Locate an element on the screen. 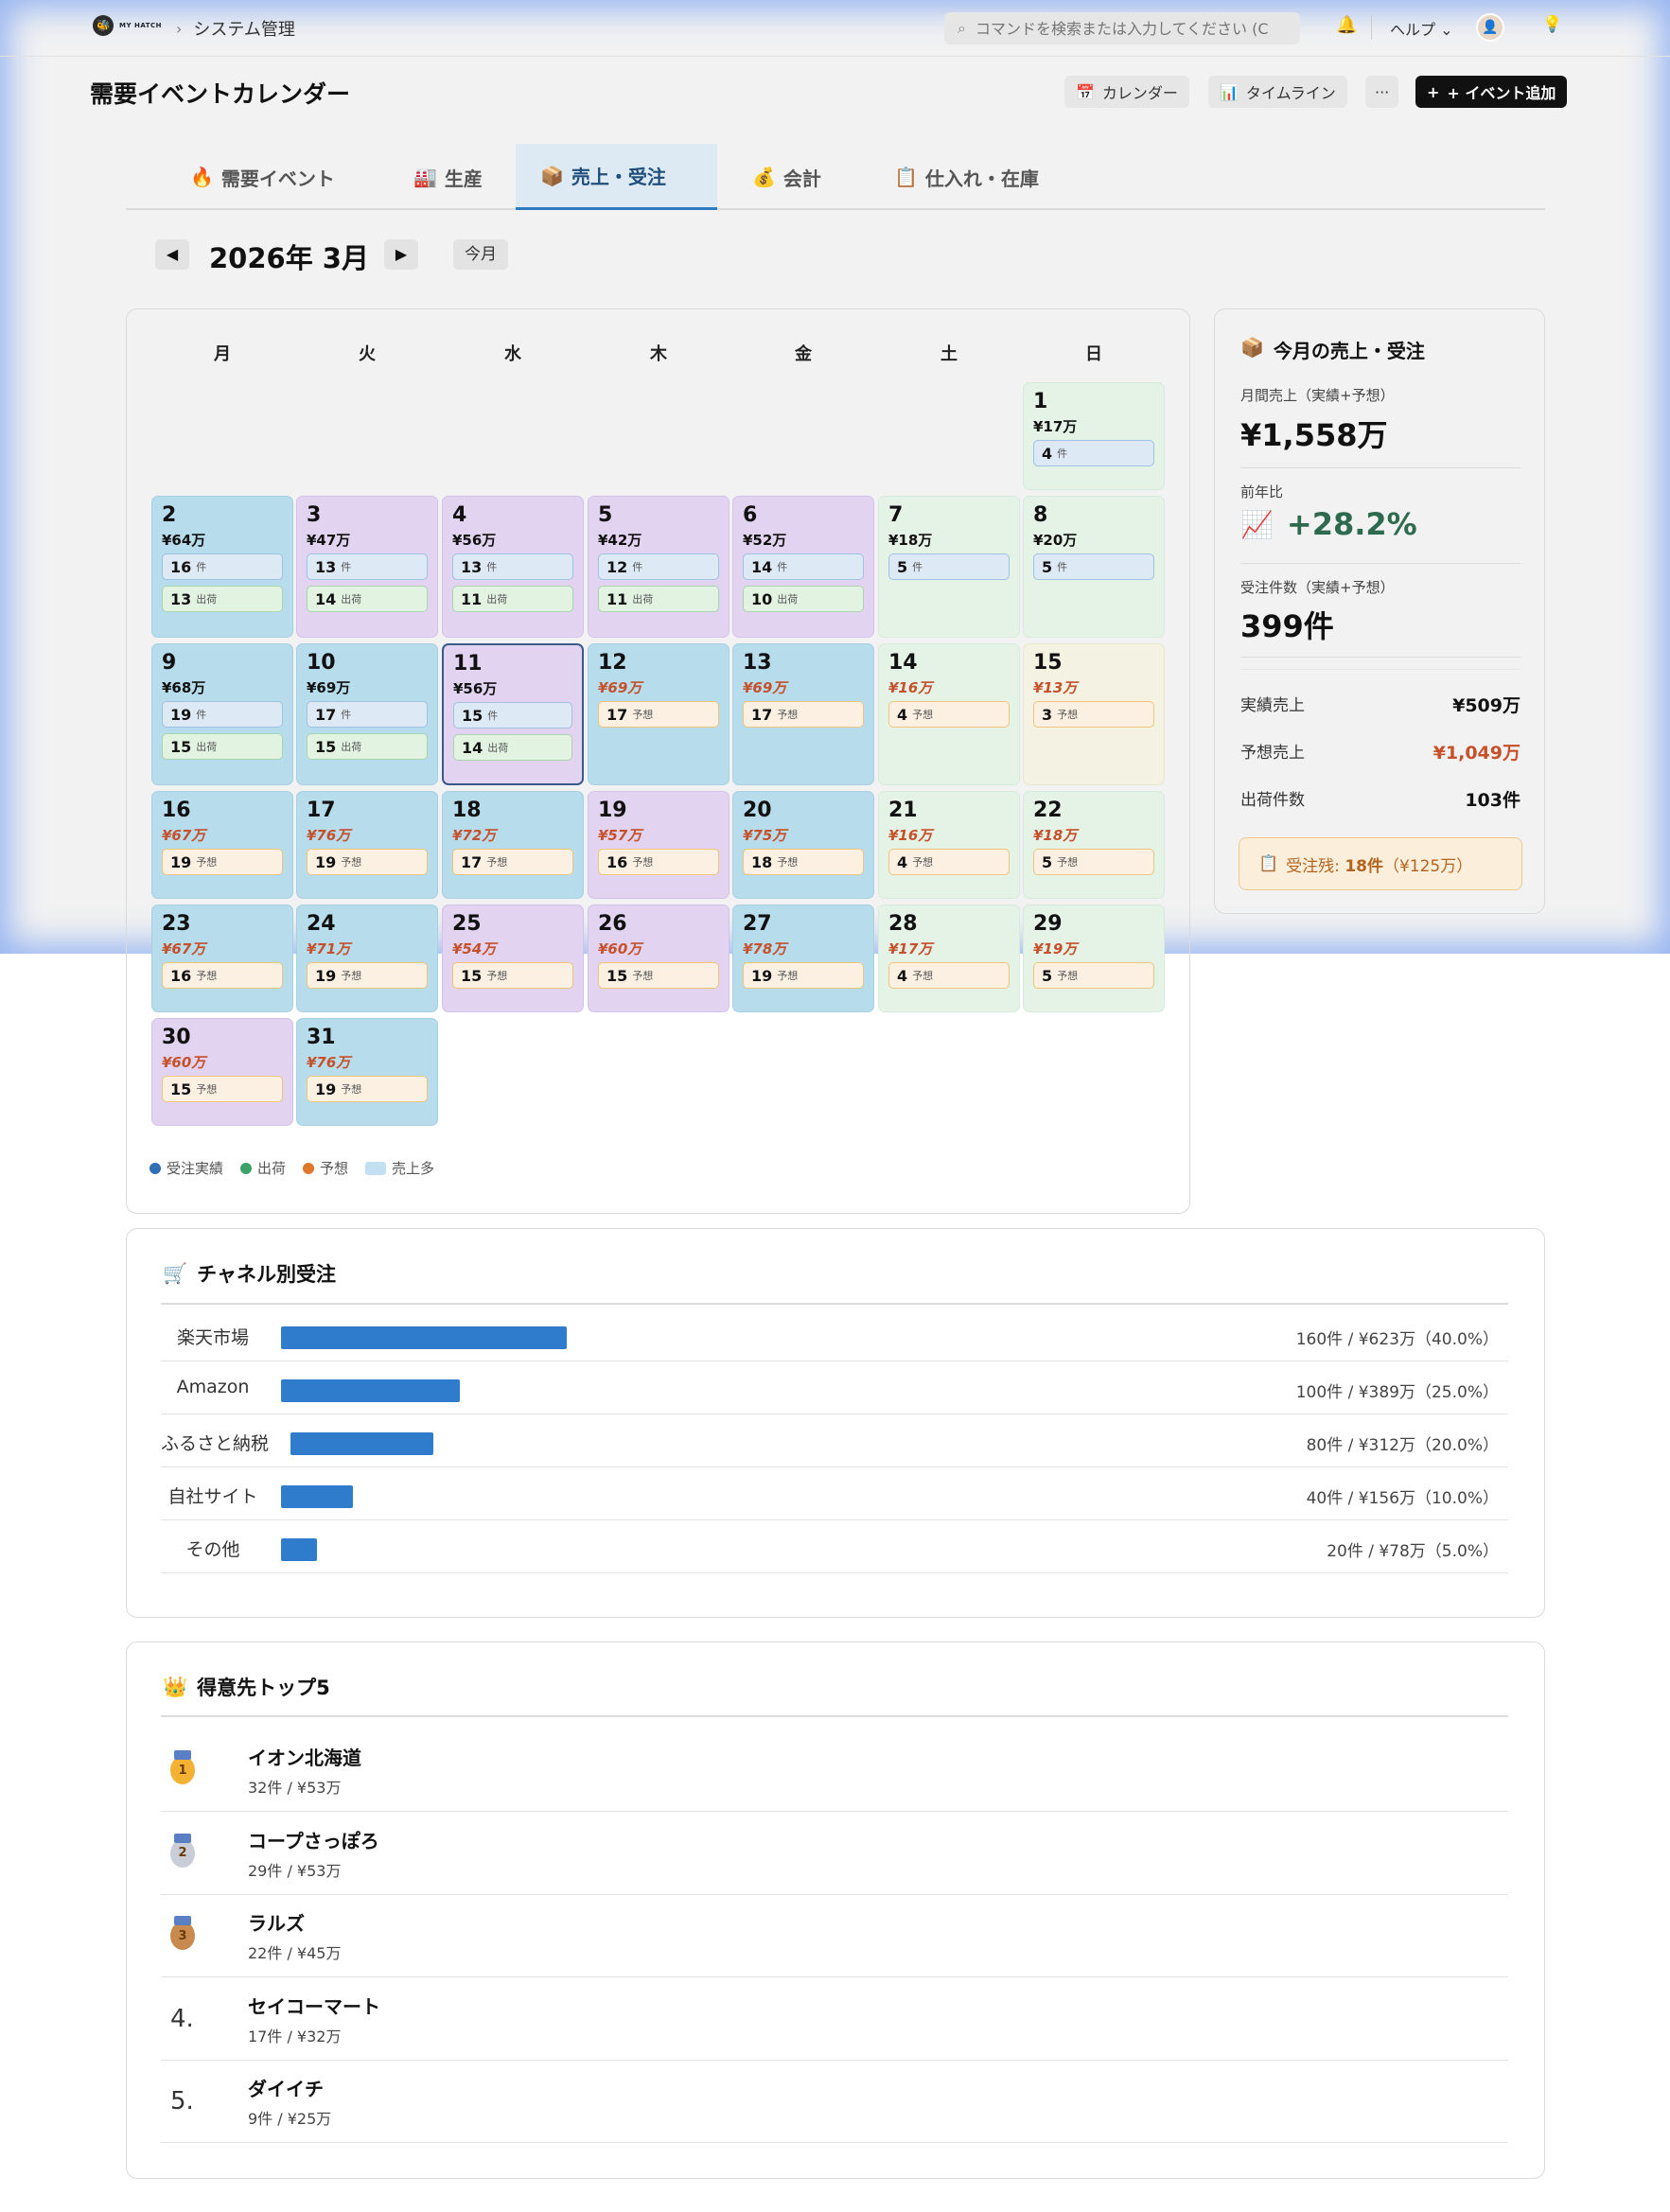 This screenshot has width=1670, height=2212. calendar-day-19: 19 ¥57万 16 予想 is located at coordinates (659, 845).